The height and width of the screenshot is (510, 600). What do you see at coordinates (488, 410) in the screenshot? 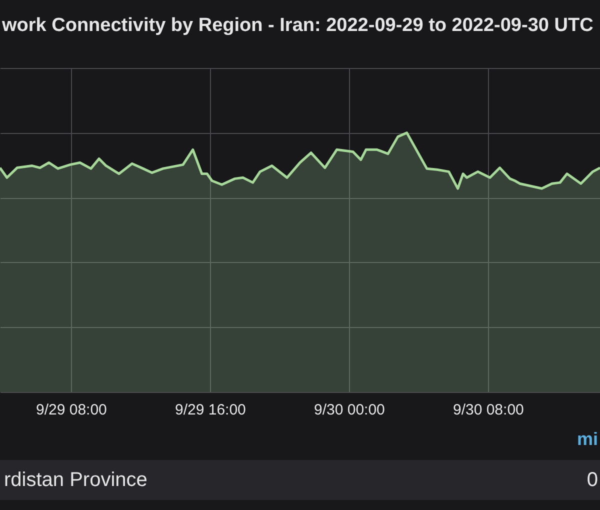
I see `x-tick-label: 9/30 08:00` at bounding box center [488, 410].